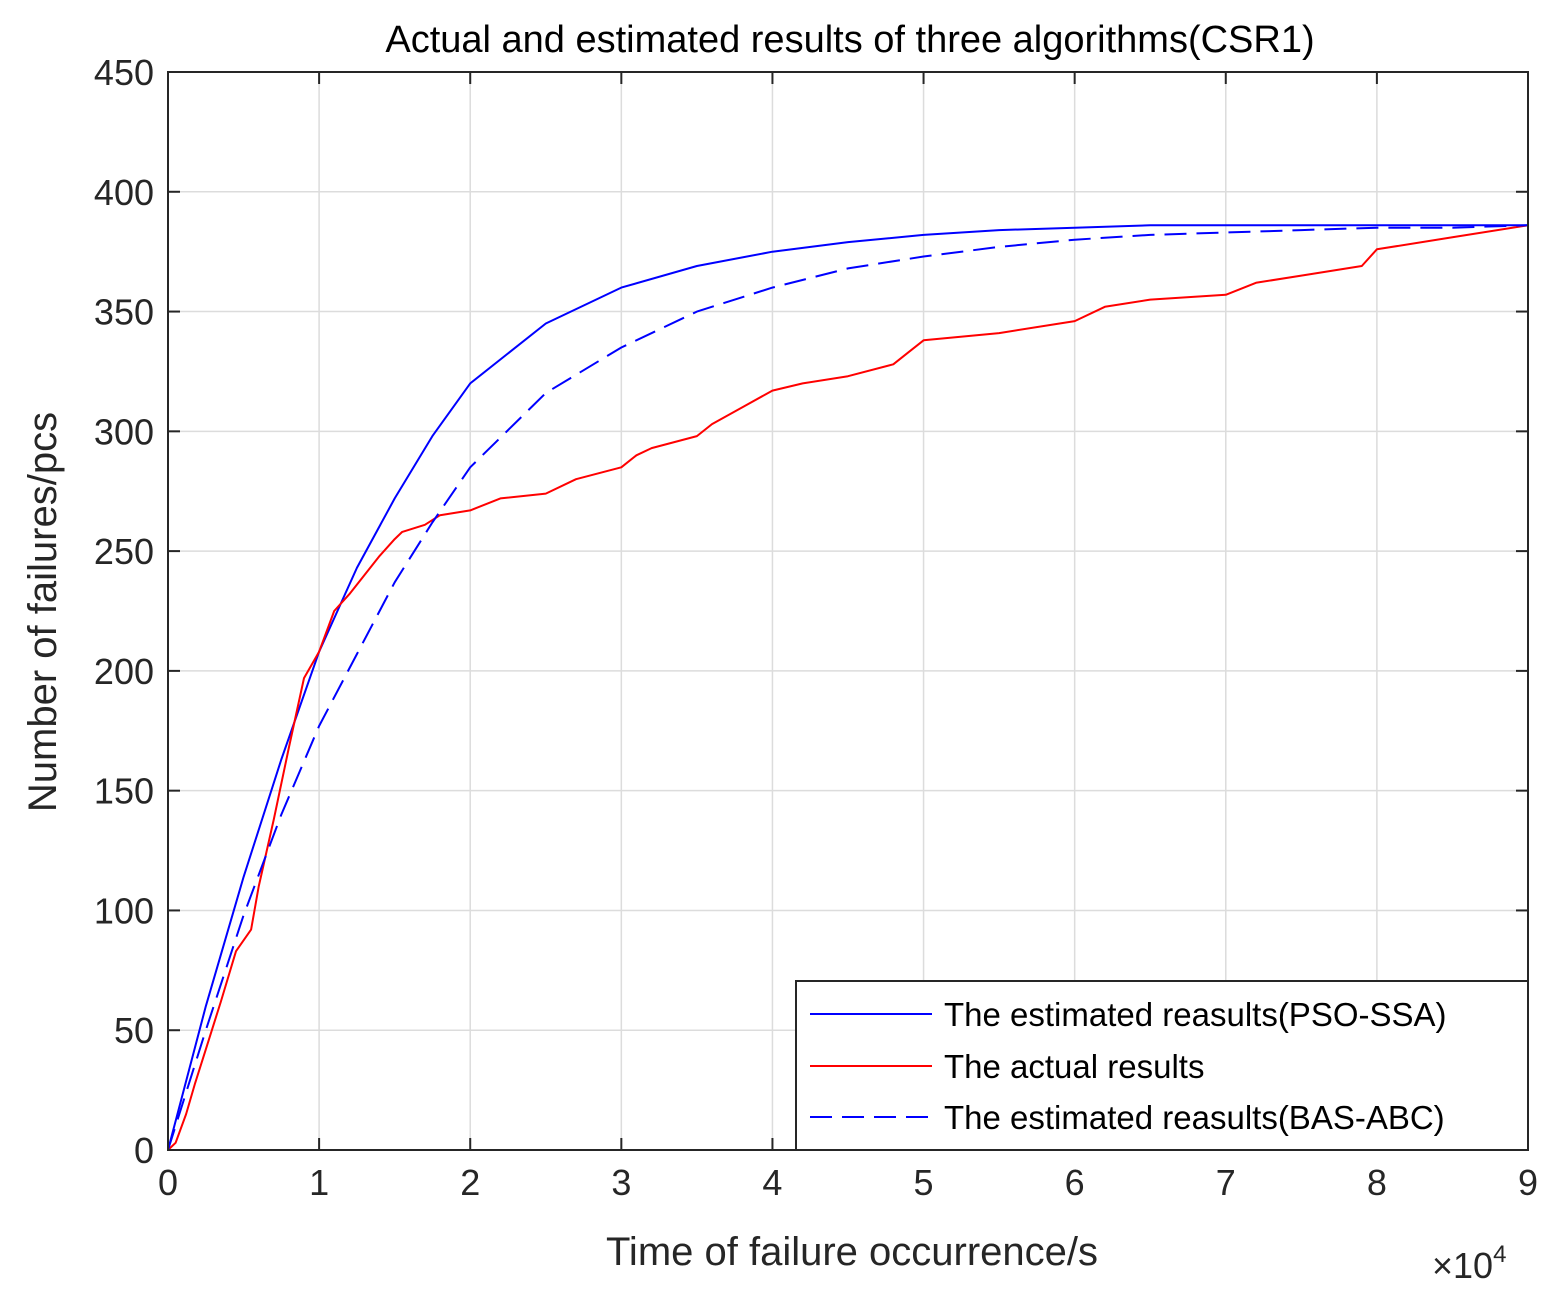  Describe the element at coordinates (319, 1182) in the screenshot. I see `x-tick-label: 1` at that location.